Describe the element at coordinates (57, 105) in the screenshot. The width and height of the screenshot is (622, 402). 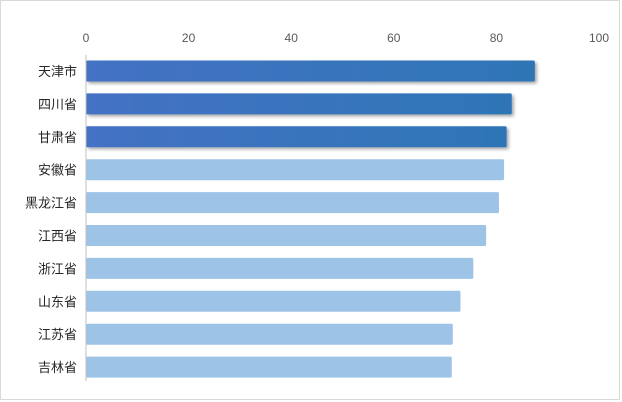
I see `category-label: 四川省` at that location.